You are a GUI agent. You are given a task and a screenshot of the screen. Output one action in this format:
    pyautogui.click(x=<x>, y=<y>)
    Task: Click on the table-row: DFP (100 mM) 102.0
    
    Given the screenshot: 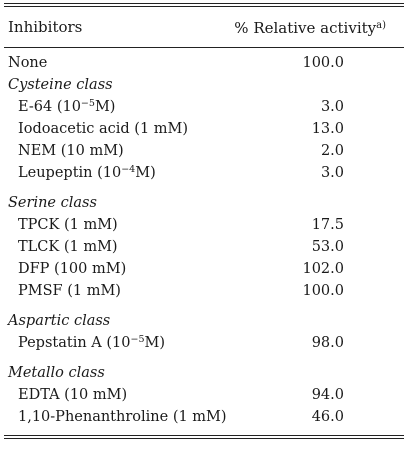 What is the action you would take?
    pyautogui.click(x=204, y=269)
    